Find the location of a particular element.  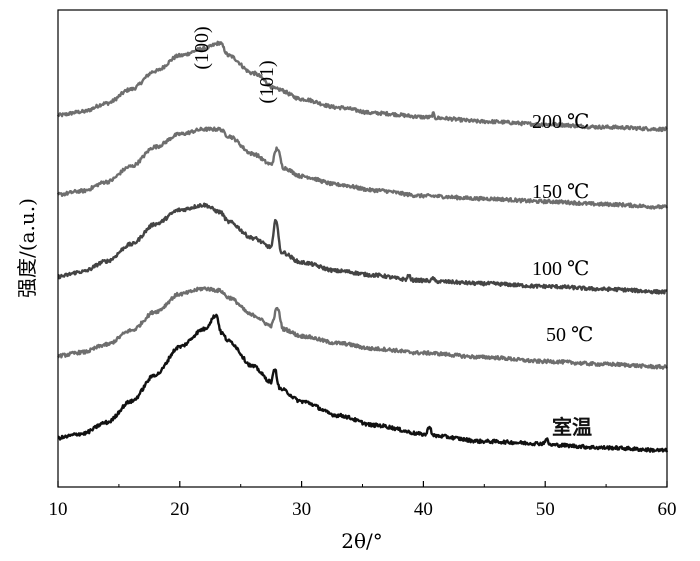

series-label-2: 100 ℃ is located at coordinates (560, 269).